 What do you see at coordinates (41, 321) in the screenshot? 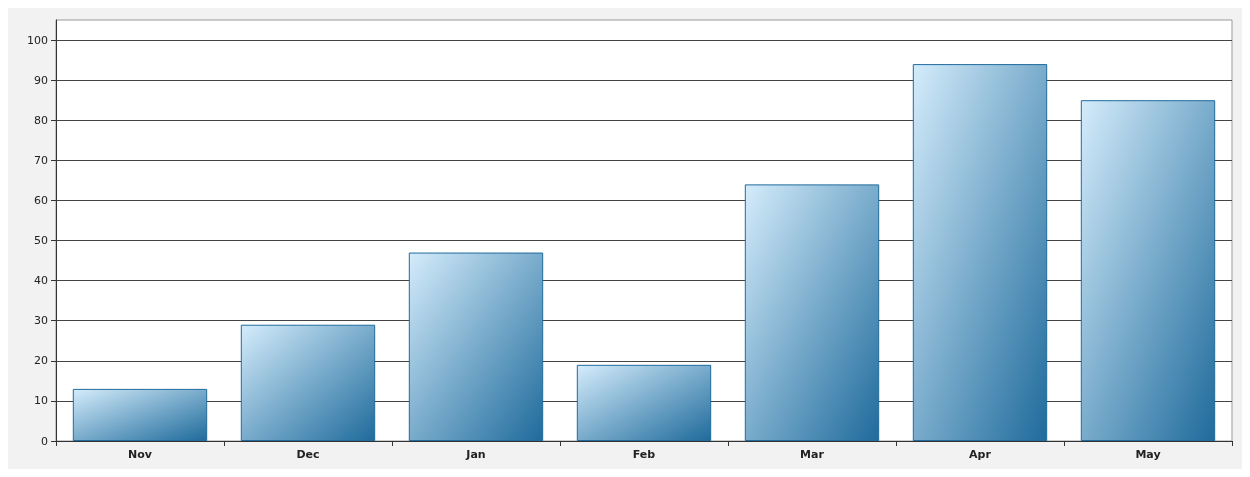
I see `y-tick-label: 30` at bounding box center [41, 321].